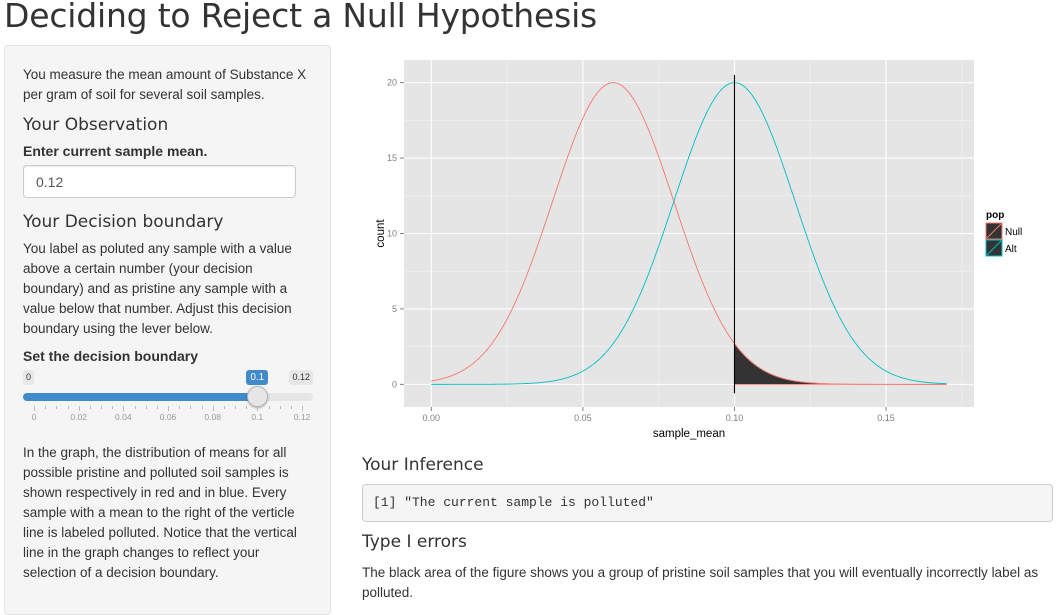  Describe the element at coordinates (96, 125) in the screenshot. I see `observation-heading: Your Observation` at that location.